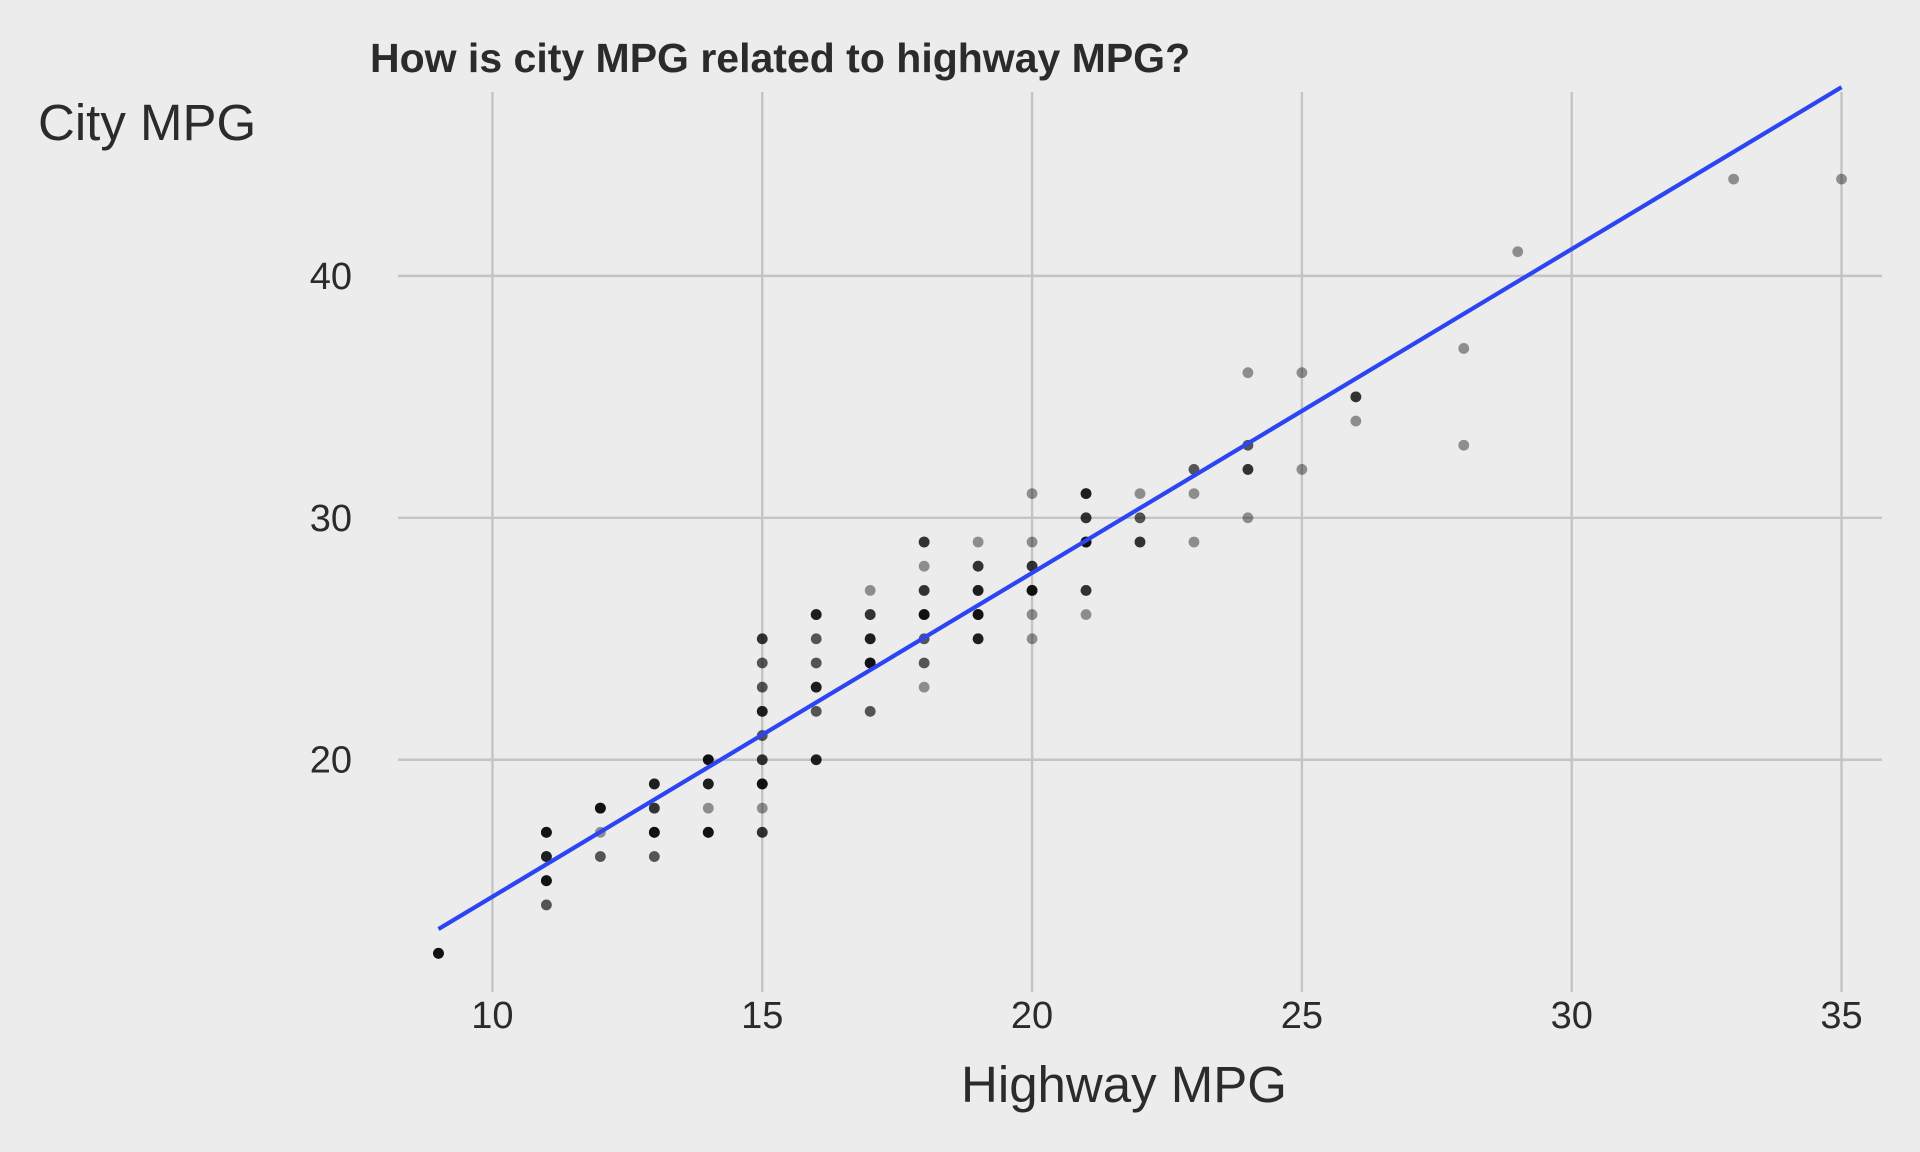 Image resolution: width=1920 pixels, height=1152 pixels. What do you see at coordinates (1302, 1016) in the screenshot?
I see `x-tick-label: 25` at bounding box center [1302, 1016].